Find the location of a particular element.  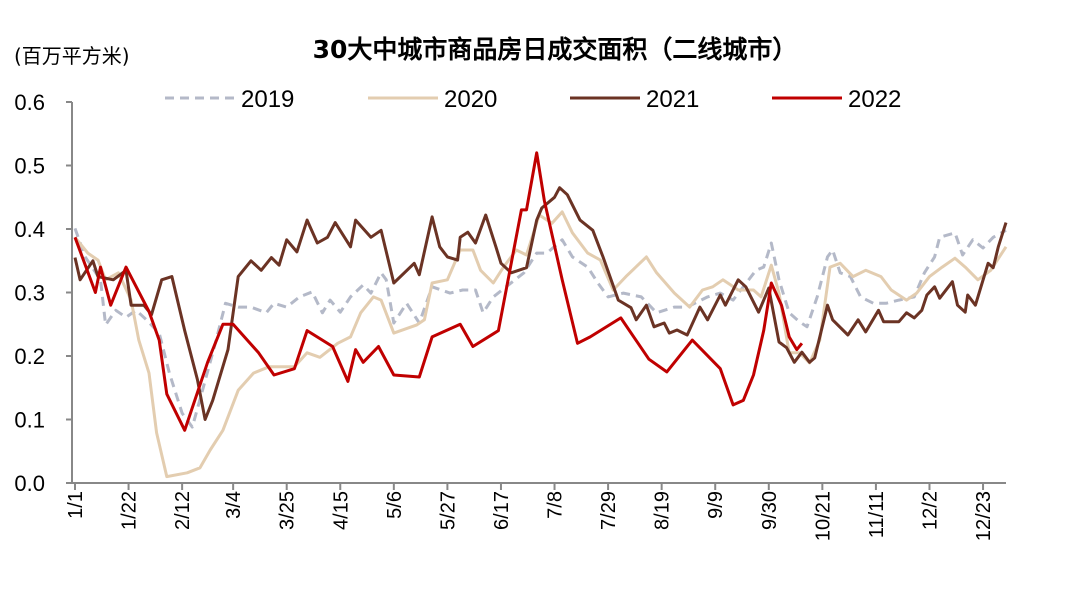

x-tick-label: 12/2 is located at coordinates (930, 510).